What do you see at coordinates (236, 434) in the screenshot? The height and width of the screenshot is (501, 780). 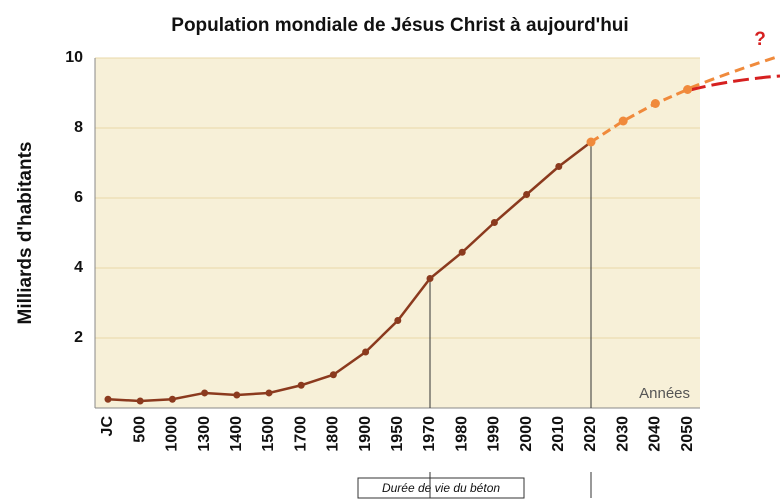 I see `x-tick-label: 1400` at bounding box center [236, 434].